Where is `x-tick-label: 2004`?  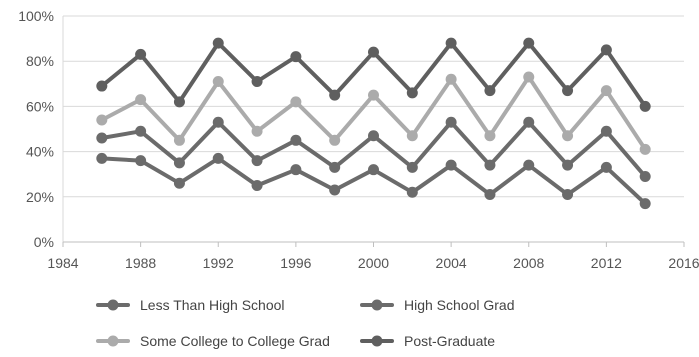 x-tick-label: 2004 is located at coordinates (451, 263).